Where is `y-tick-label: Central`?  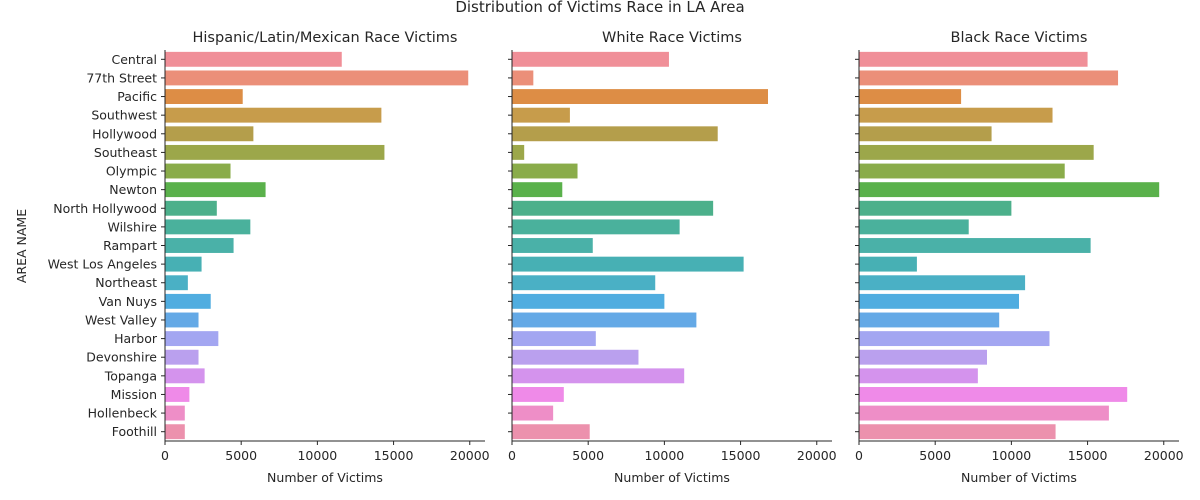
y-tick-label: Central is located at coordinates (134, 59).